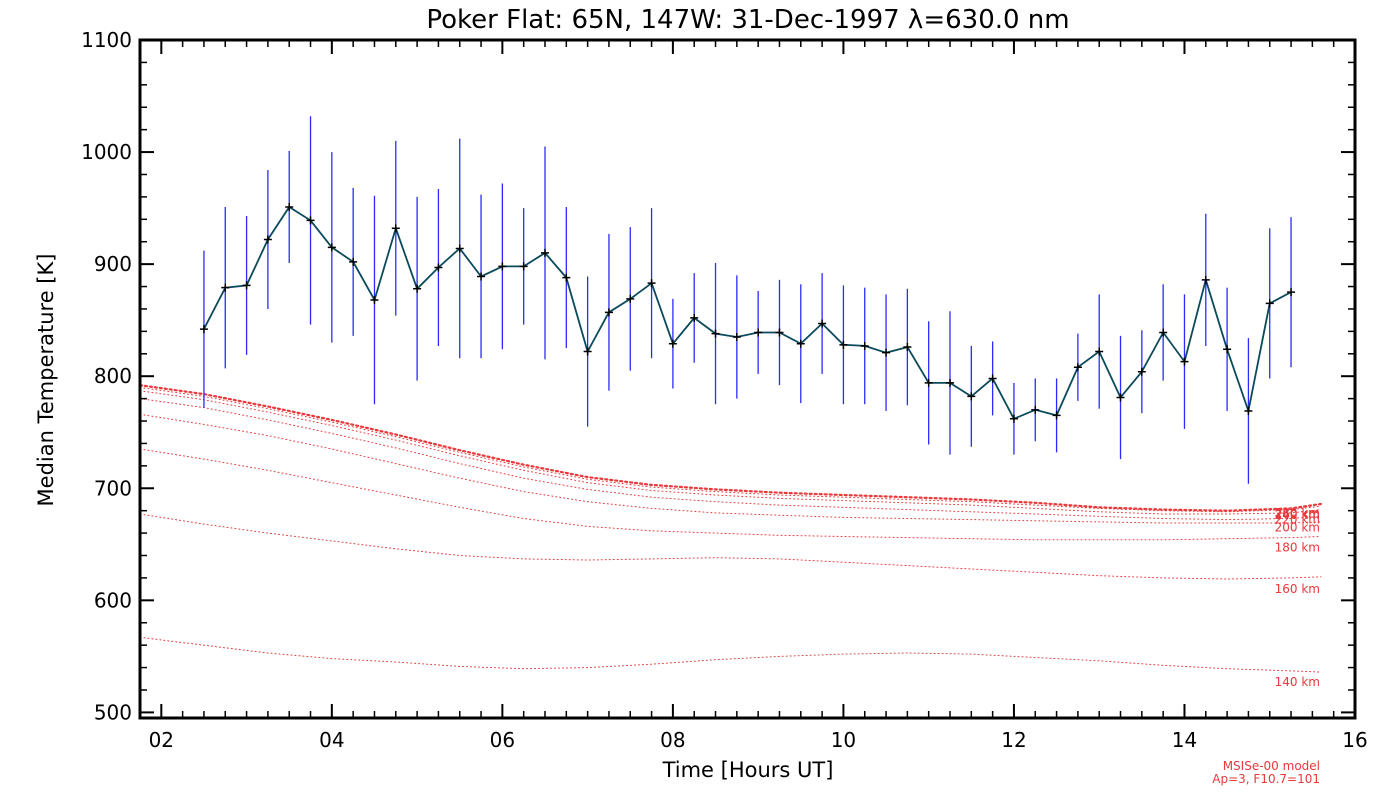 The width and height of the screenshot is (1400, 800). I want to click on y-tick-label: 500, so click(113, 712).